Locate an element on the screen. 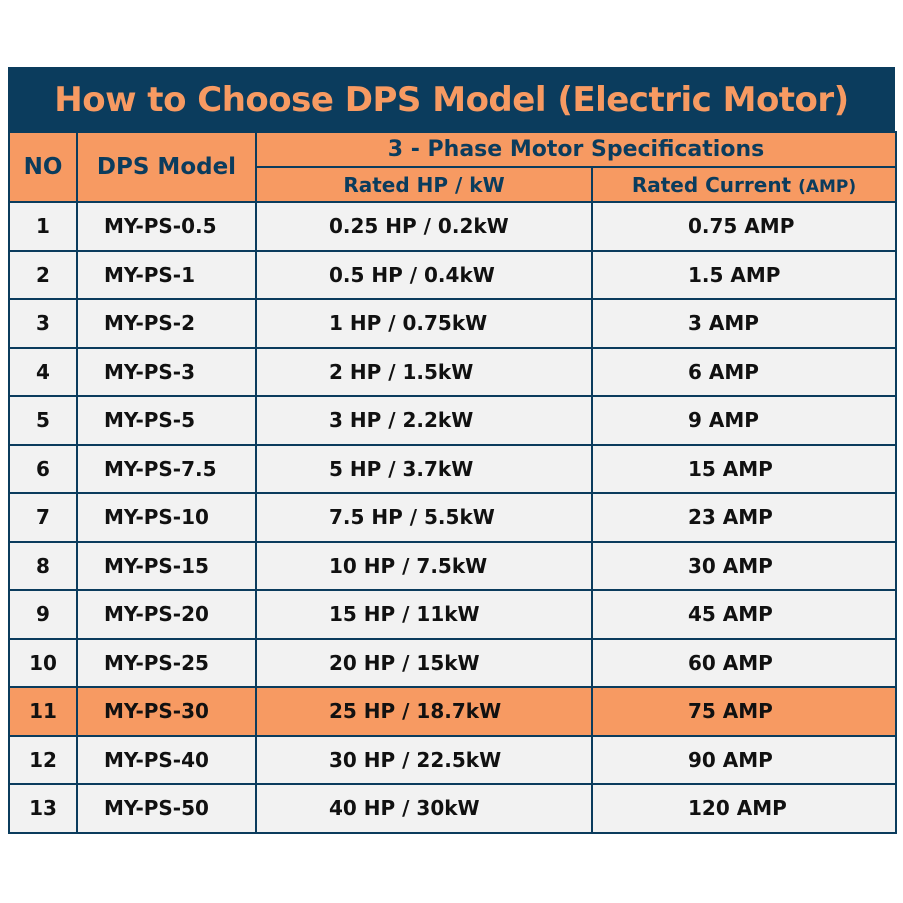 This screenshot has width=903, height=903. cell-hp: 20 HP / 15kW is located at coordinates (424, 662).